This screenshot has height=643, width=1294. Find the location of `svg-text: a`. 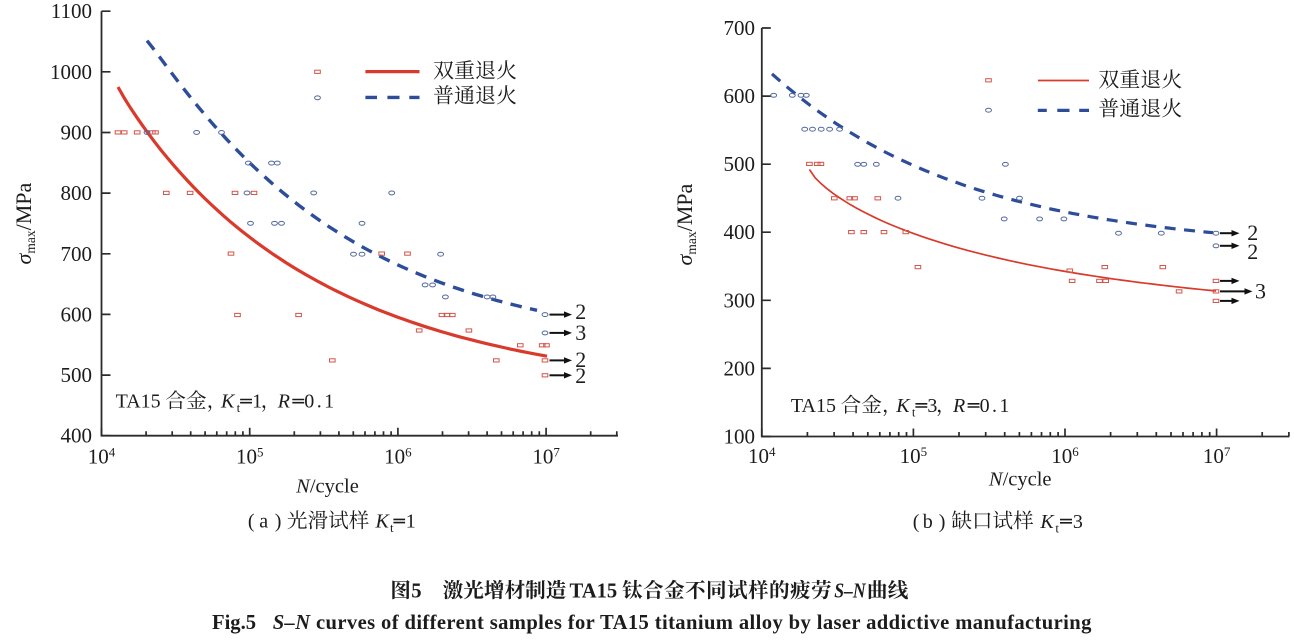

svg-text: a is located at coordinates (263, 522).